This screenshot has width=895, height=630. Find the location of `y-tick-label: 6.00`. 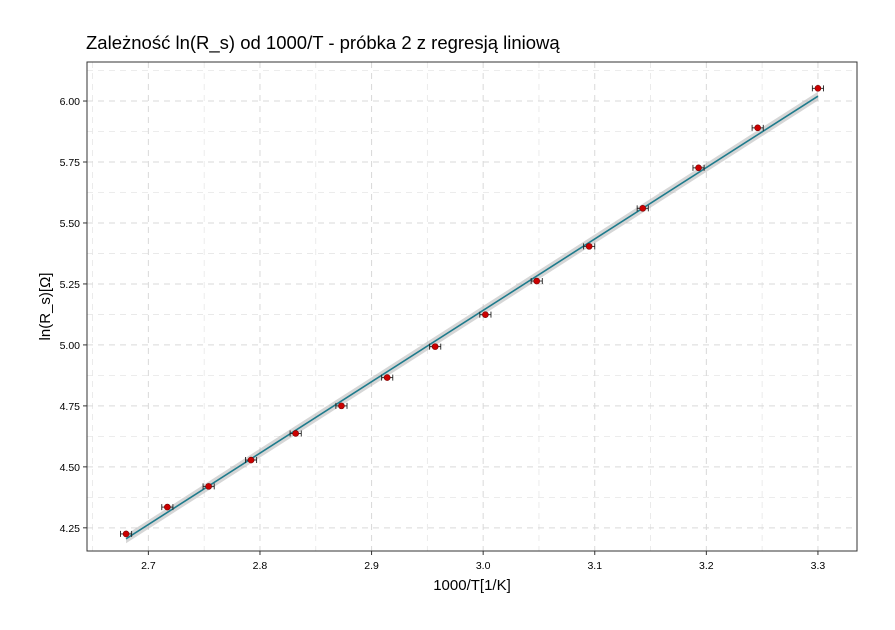

y-tick-label: 6.00 is located at coordinates (70, 102).